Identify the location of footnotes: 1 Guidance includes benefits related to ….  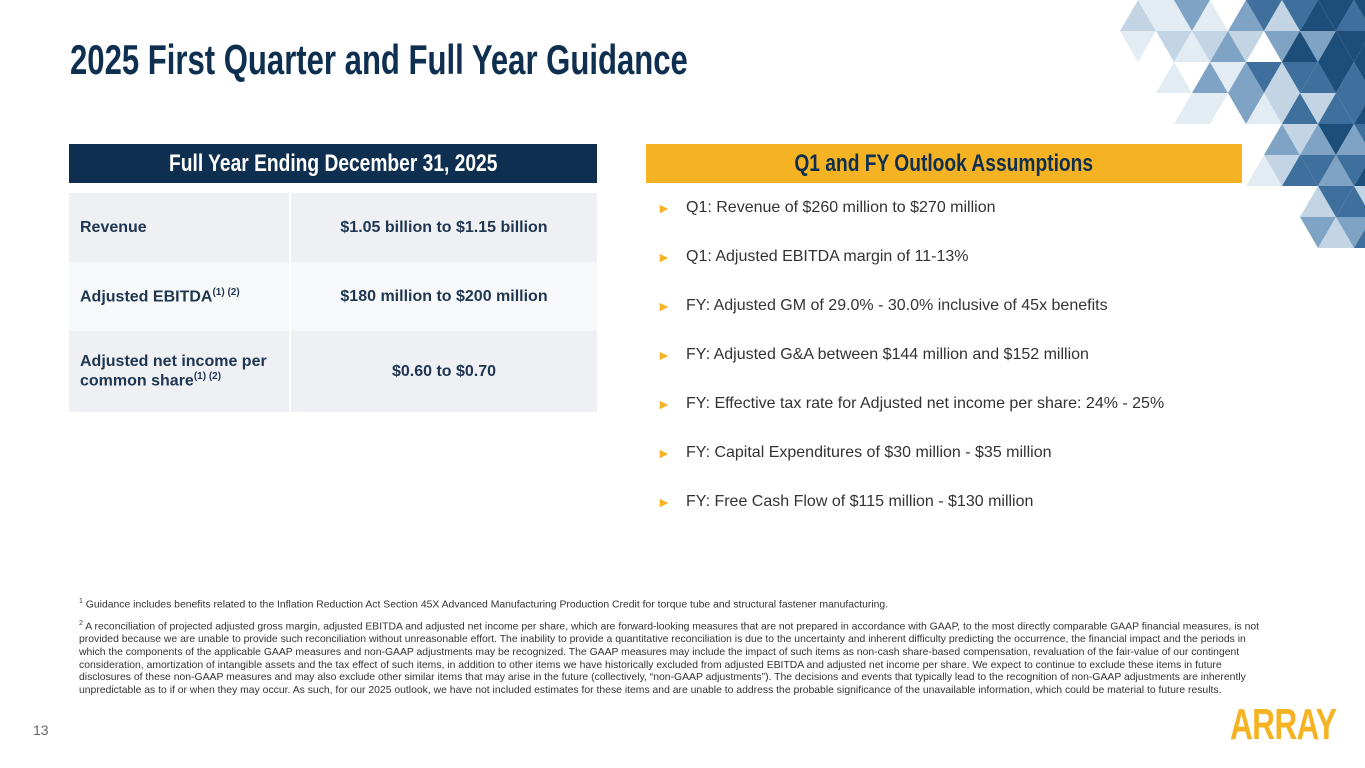
(670, 650).